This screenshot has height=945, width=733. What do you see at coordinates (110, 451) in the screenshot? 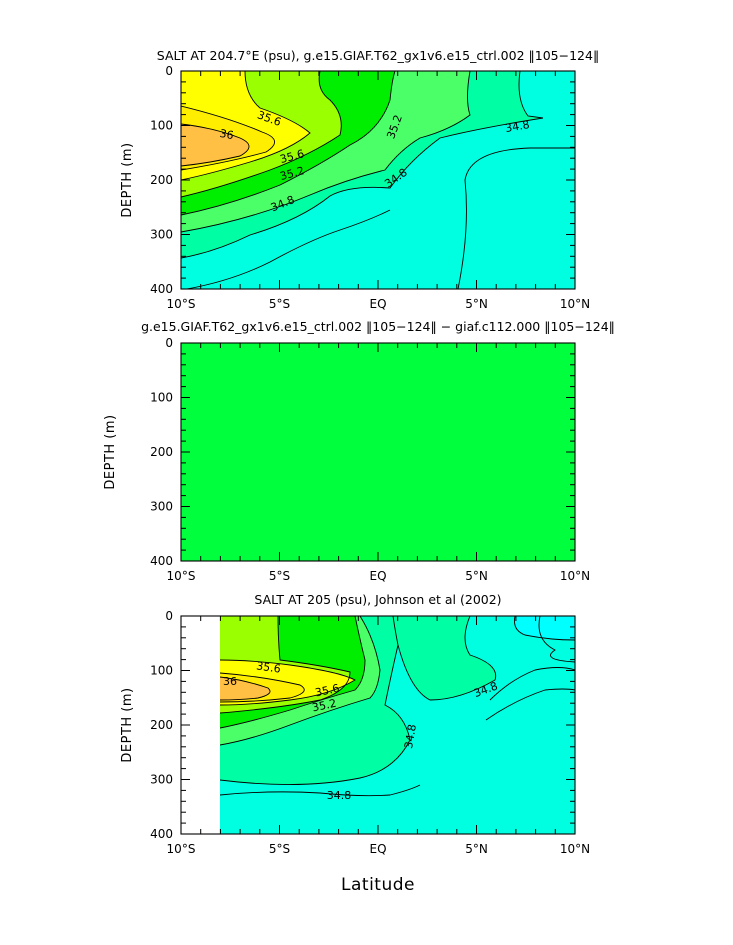
I see `panel2-ylabel: DEPTH (m)` at bounding box center [110, 451].